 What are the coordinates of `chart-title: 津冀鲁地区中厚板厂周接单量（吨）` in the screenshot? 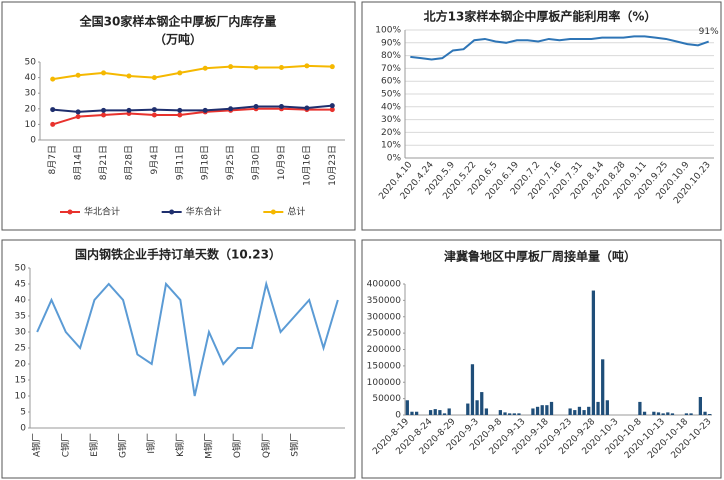 It's located at (540, 256).